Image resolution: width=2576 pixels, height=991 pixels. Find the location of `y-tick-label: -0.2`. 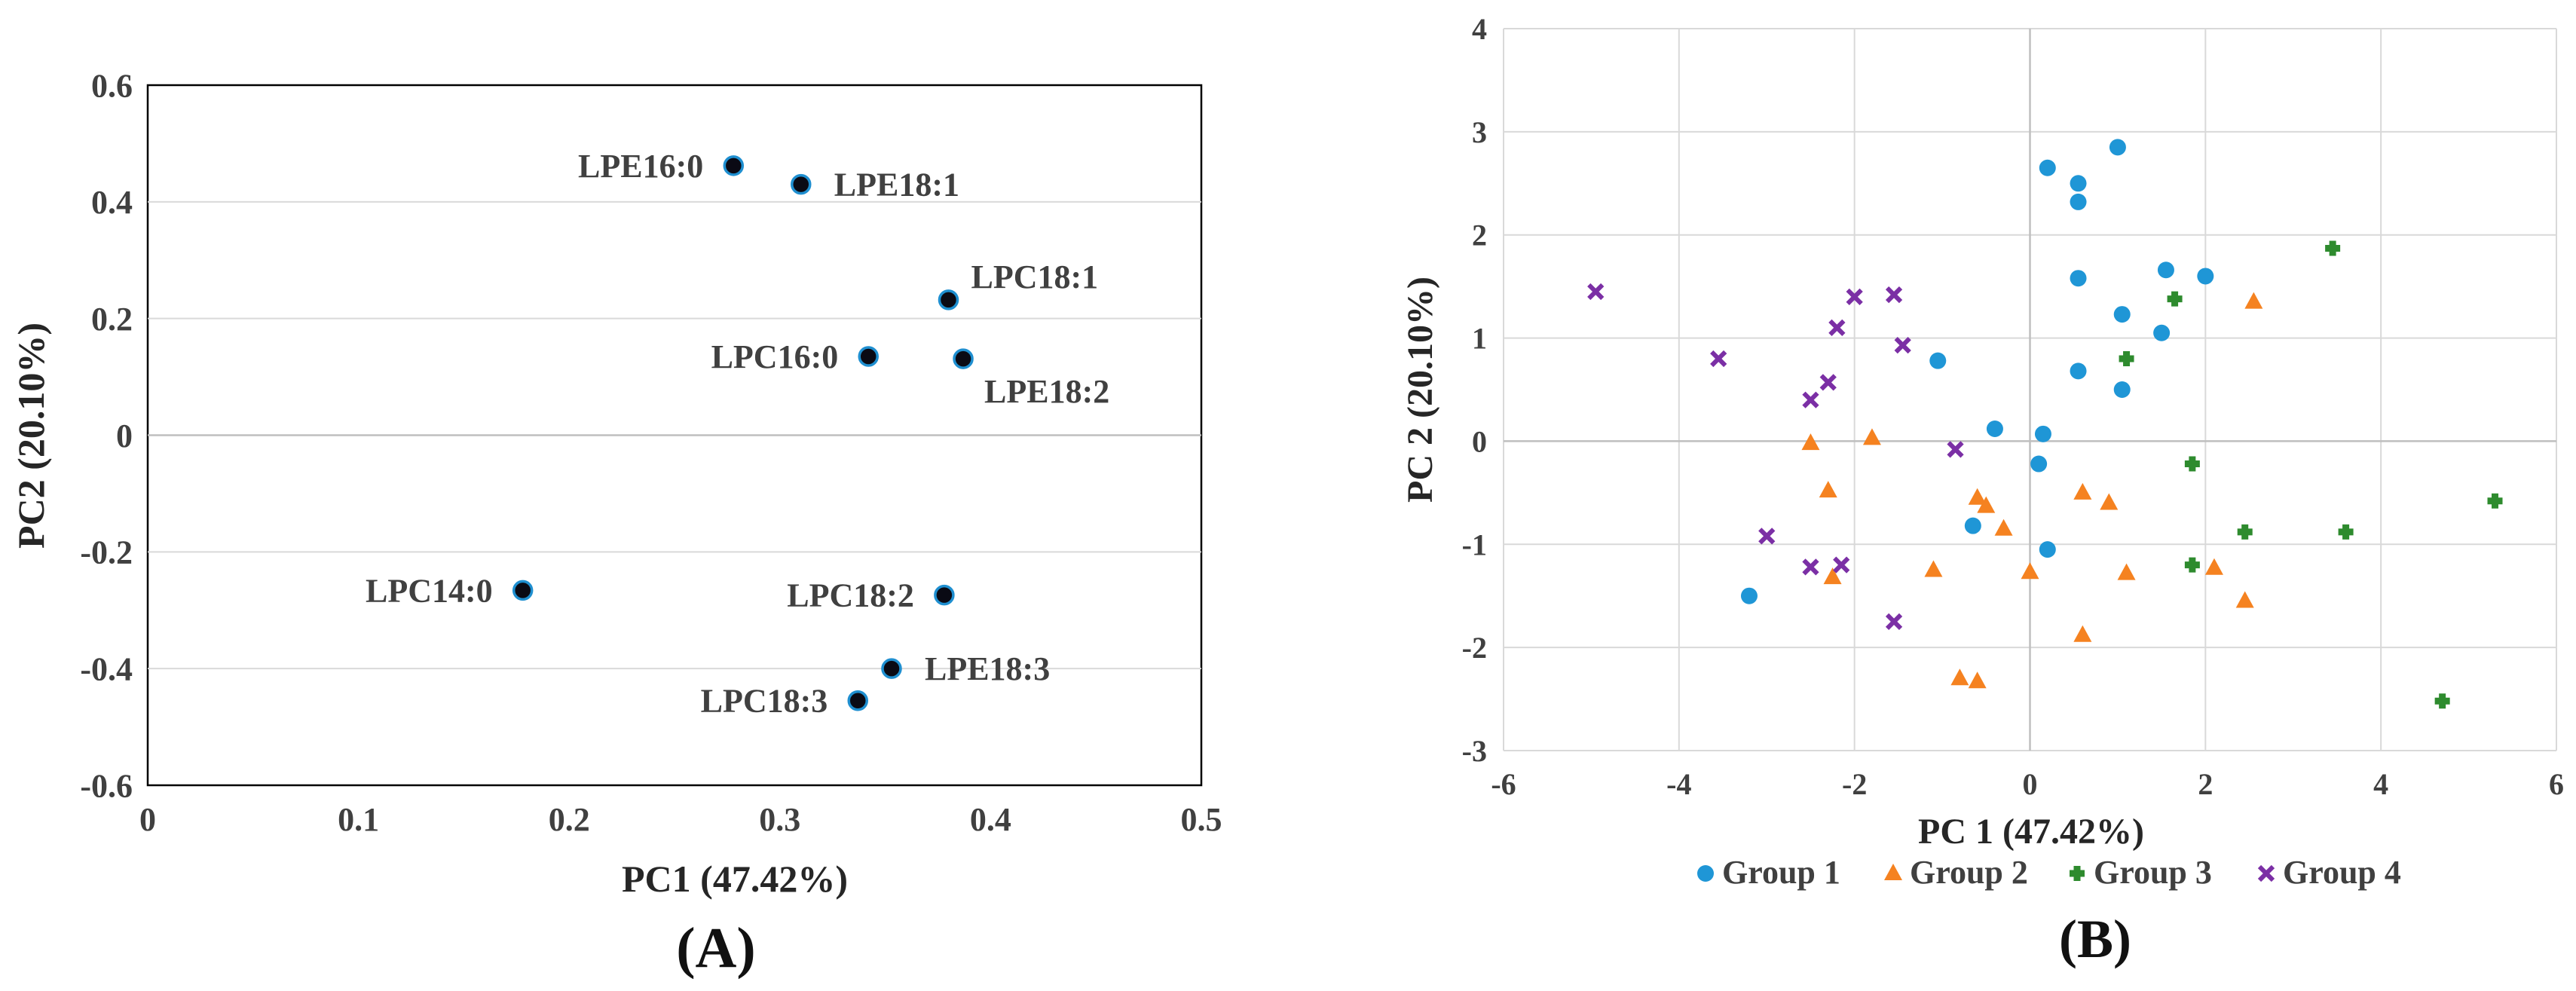

y-tick-label: -0.2 is located at coordinates (106, 552).